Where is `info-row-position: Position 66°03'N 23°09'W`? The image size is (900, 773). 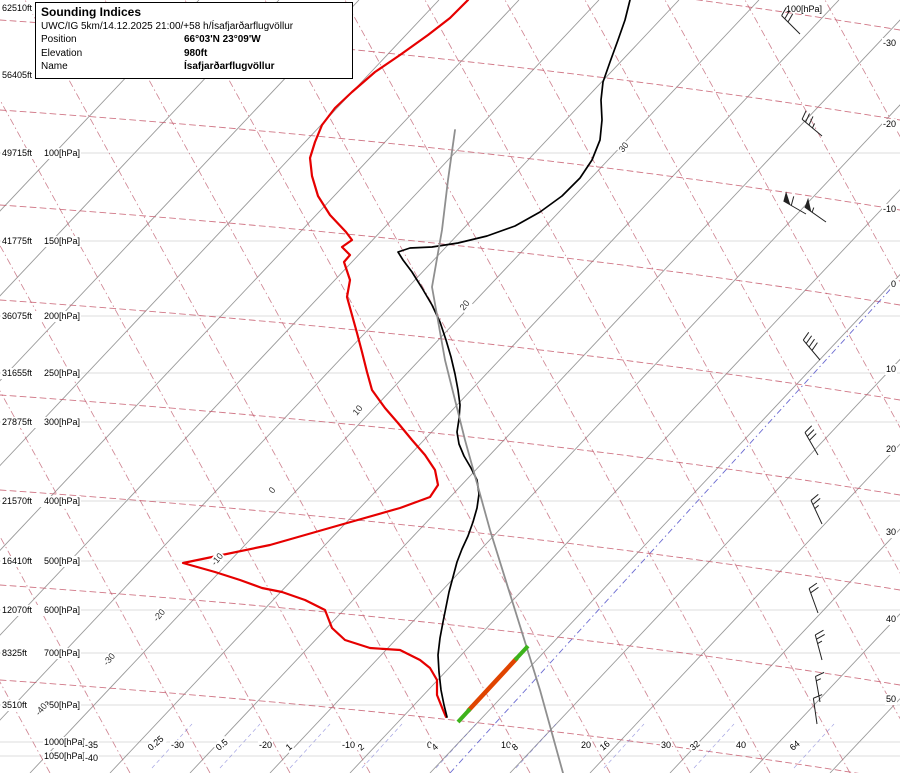
info-row-position: Position 66°03'N 23°09'W is located at coordinates (194, 40).